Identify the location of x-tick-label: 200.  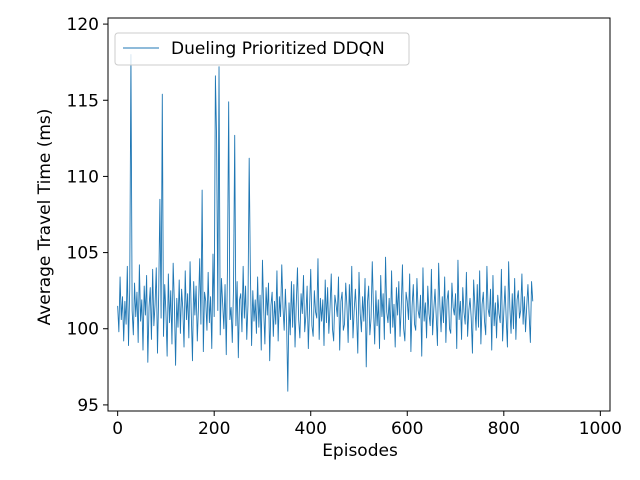
(214, 429).